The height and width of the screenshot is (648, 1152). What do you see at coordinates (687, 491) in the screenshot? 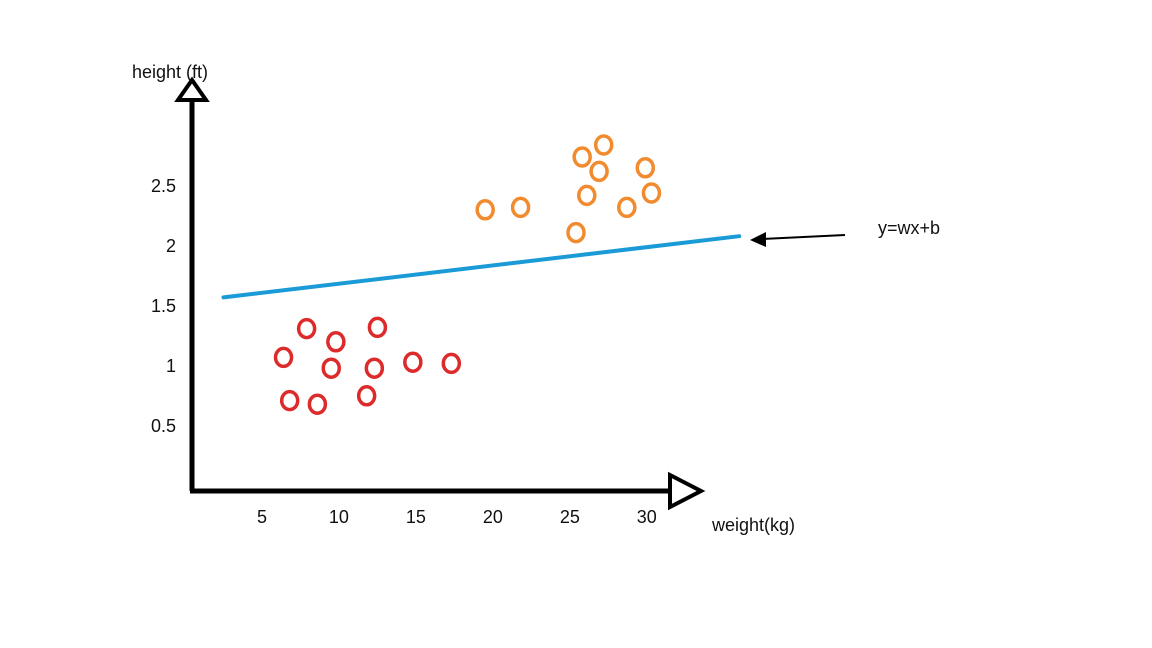
I see `x-axis-arrow` at bounding box center [687, 491].